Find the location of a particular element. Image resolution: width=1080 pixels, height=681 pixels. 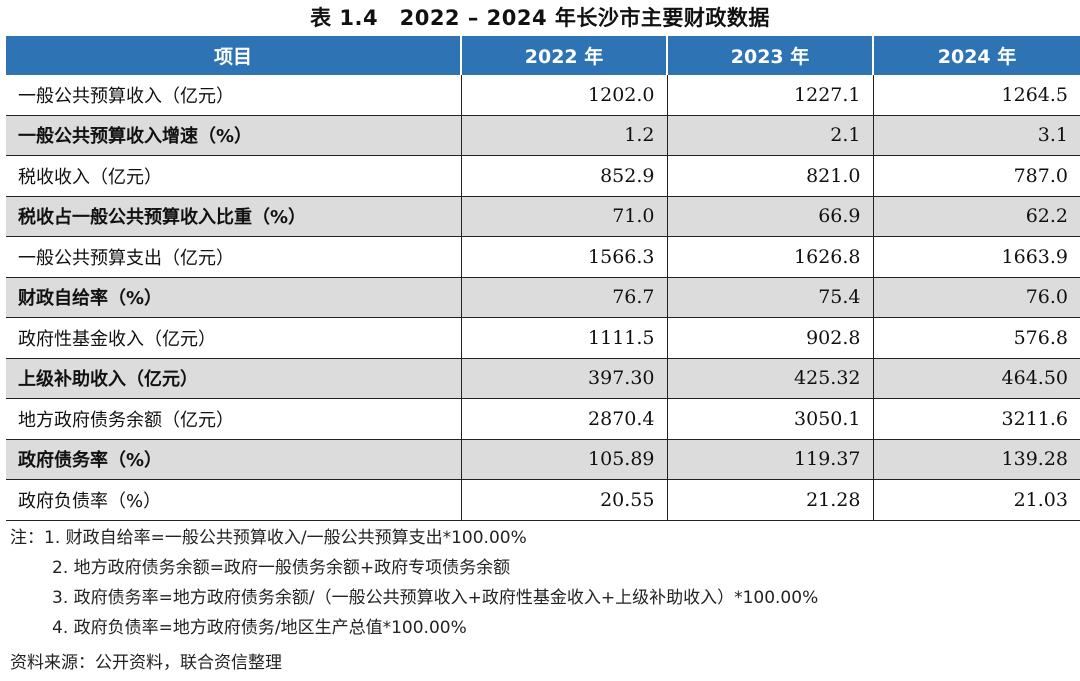

table-row: 地方政府债务余额（亿元） 2870.4 3050.1 3211.6 is located at coordinates (543, 419).